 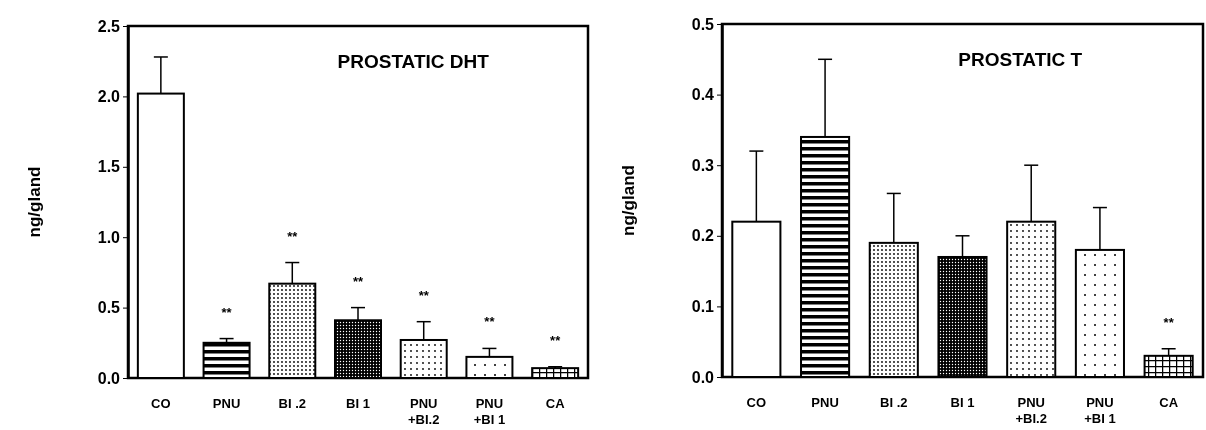 I want to click on y-tick-label: 0.1, so click(x=703, y=307).